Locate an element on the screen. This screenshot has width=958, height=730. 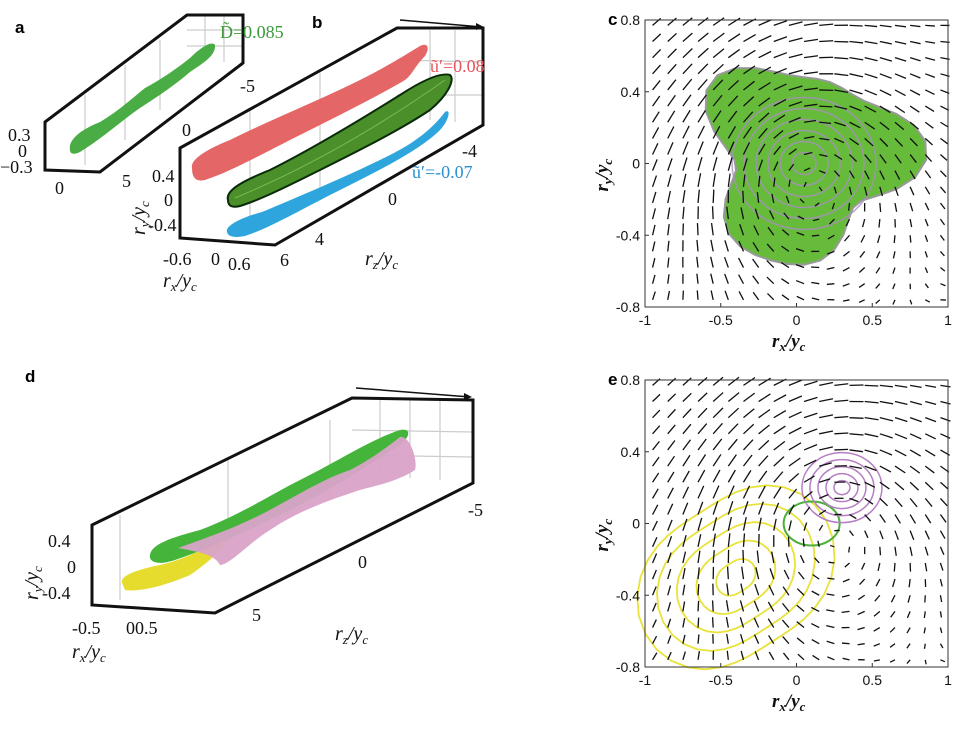
rz-tick: 6 is located at coordinates (284, 260).